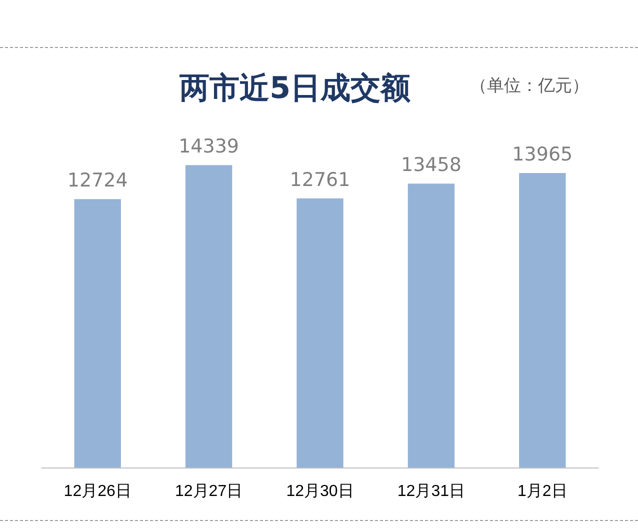 The height and width of the screenshot is (531, 638). Describe the element at coordinates (431, 165) in the screenshot. I see `data-label: 13458` at that location.